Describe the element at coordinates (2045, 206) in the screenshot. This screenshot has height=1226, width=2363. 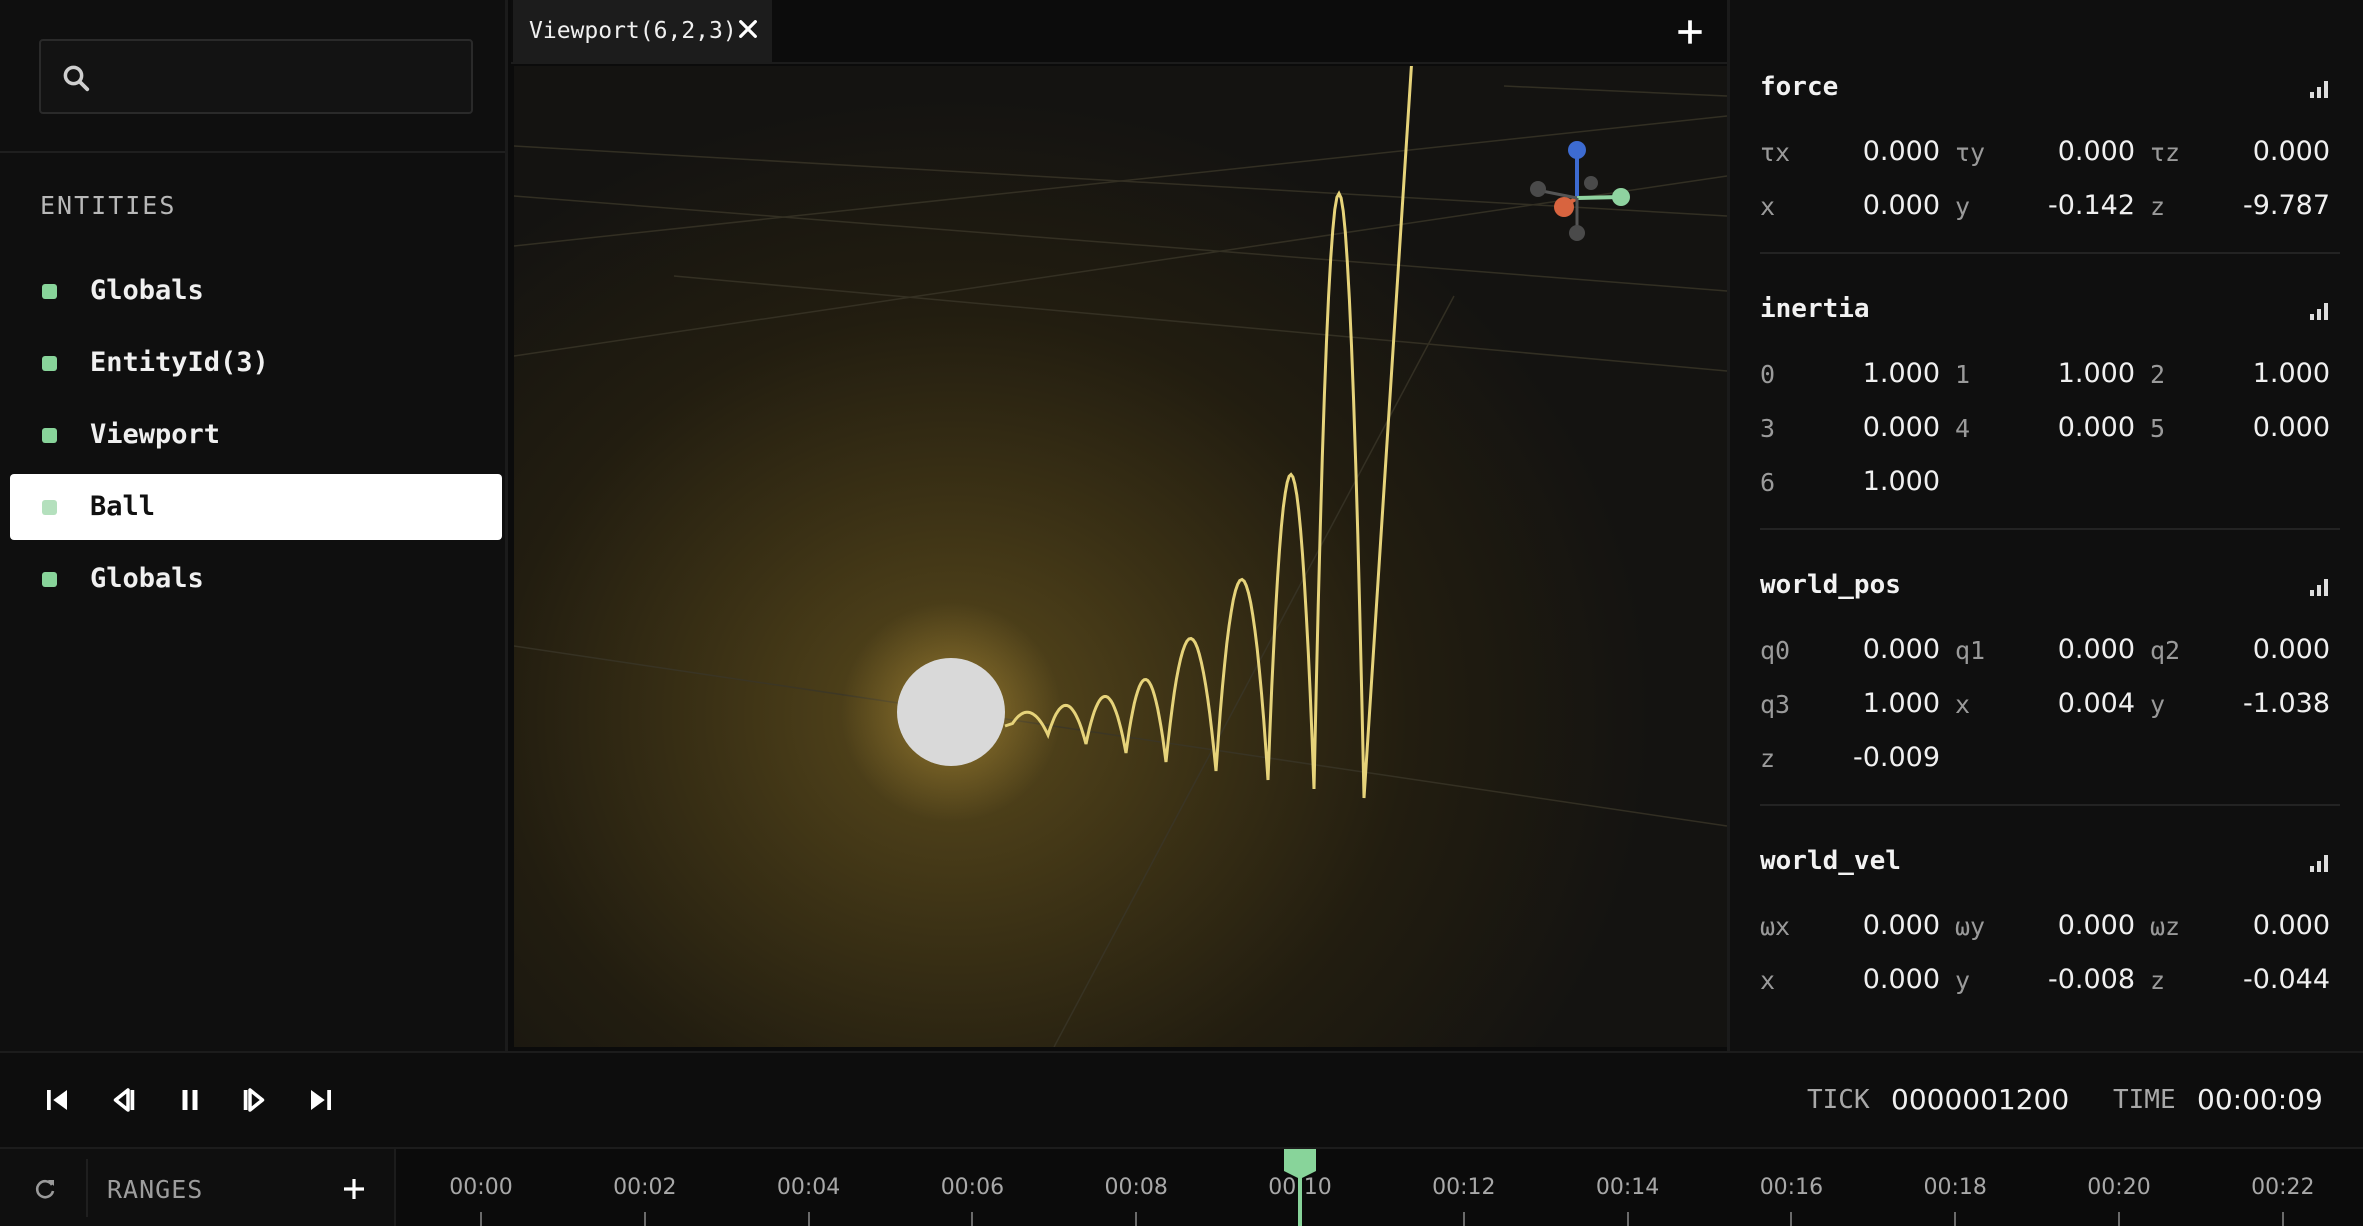
I see `component-field: y -0.142` at that location.